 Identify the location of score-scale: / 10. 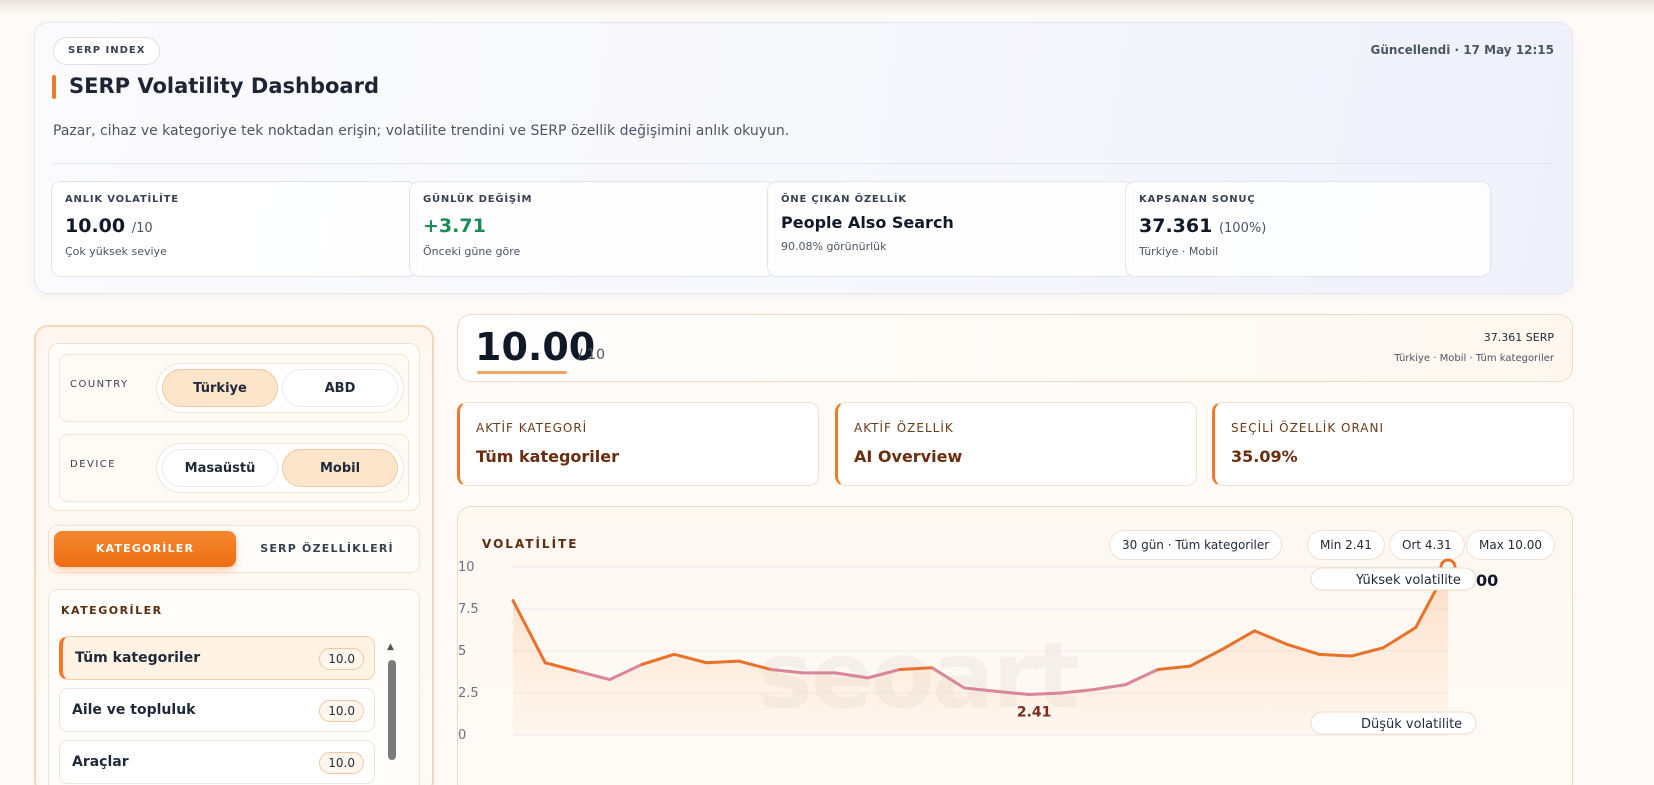
(591, 355).